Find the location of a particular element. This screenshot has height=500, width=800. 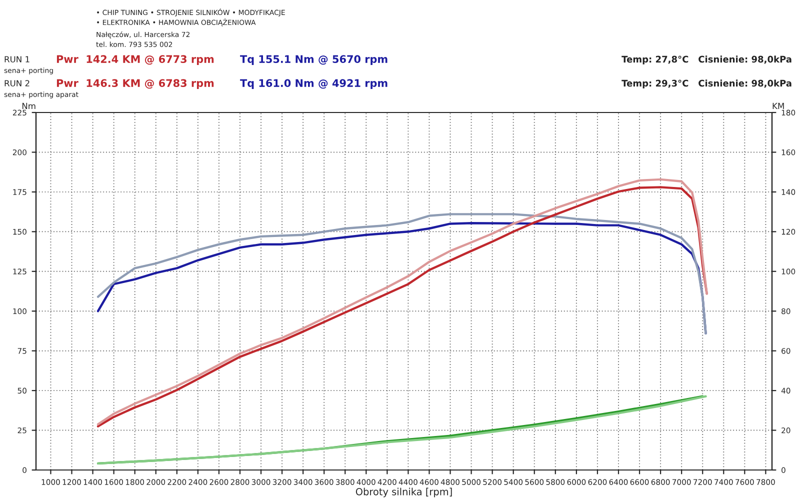

y-axis-title: Nm is located at coordinates (29, 105).